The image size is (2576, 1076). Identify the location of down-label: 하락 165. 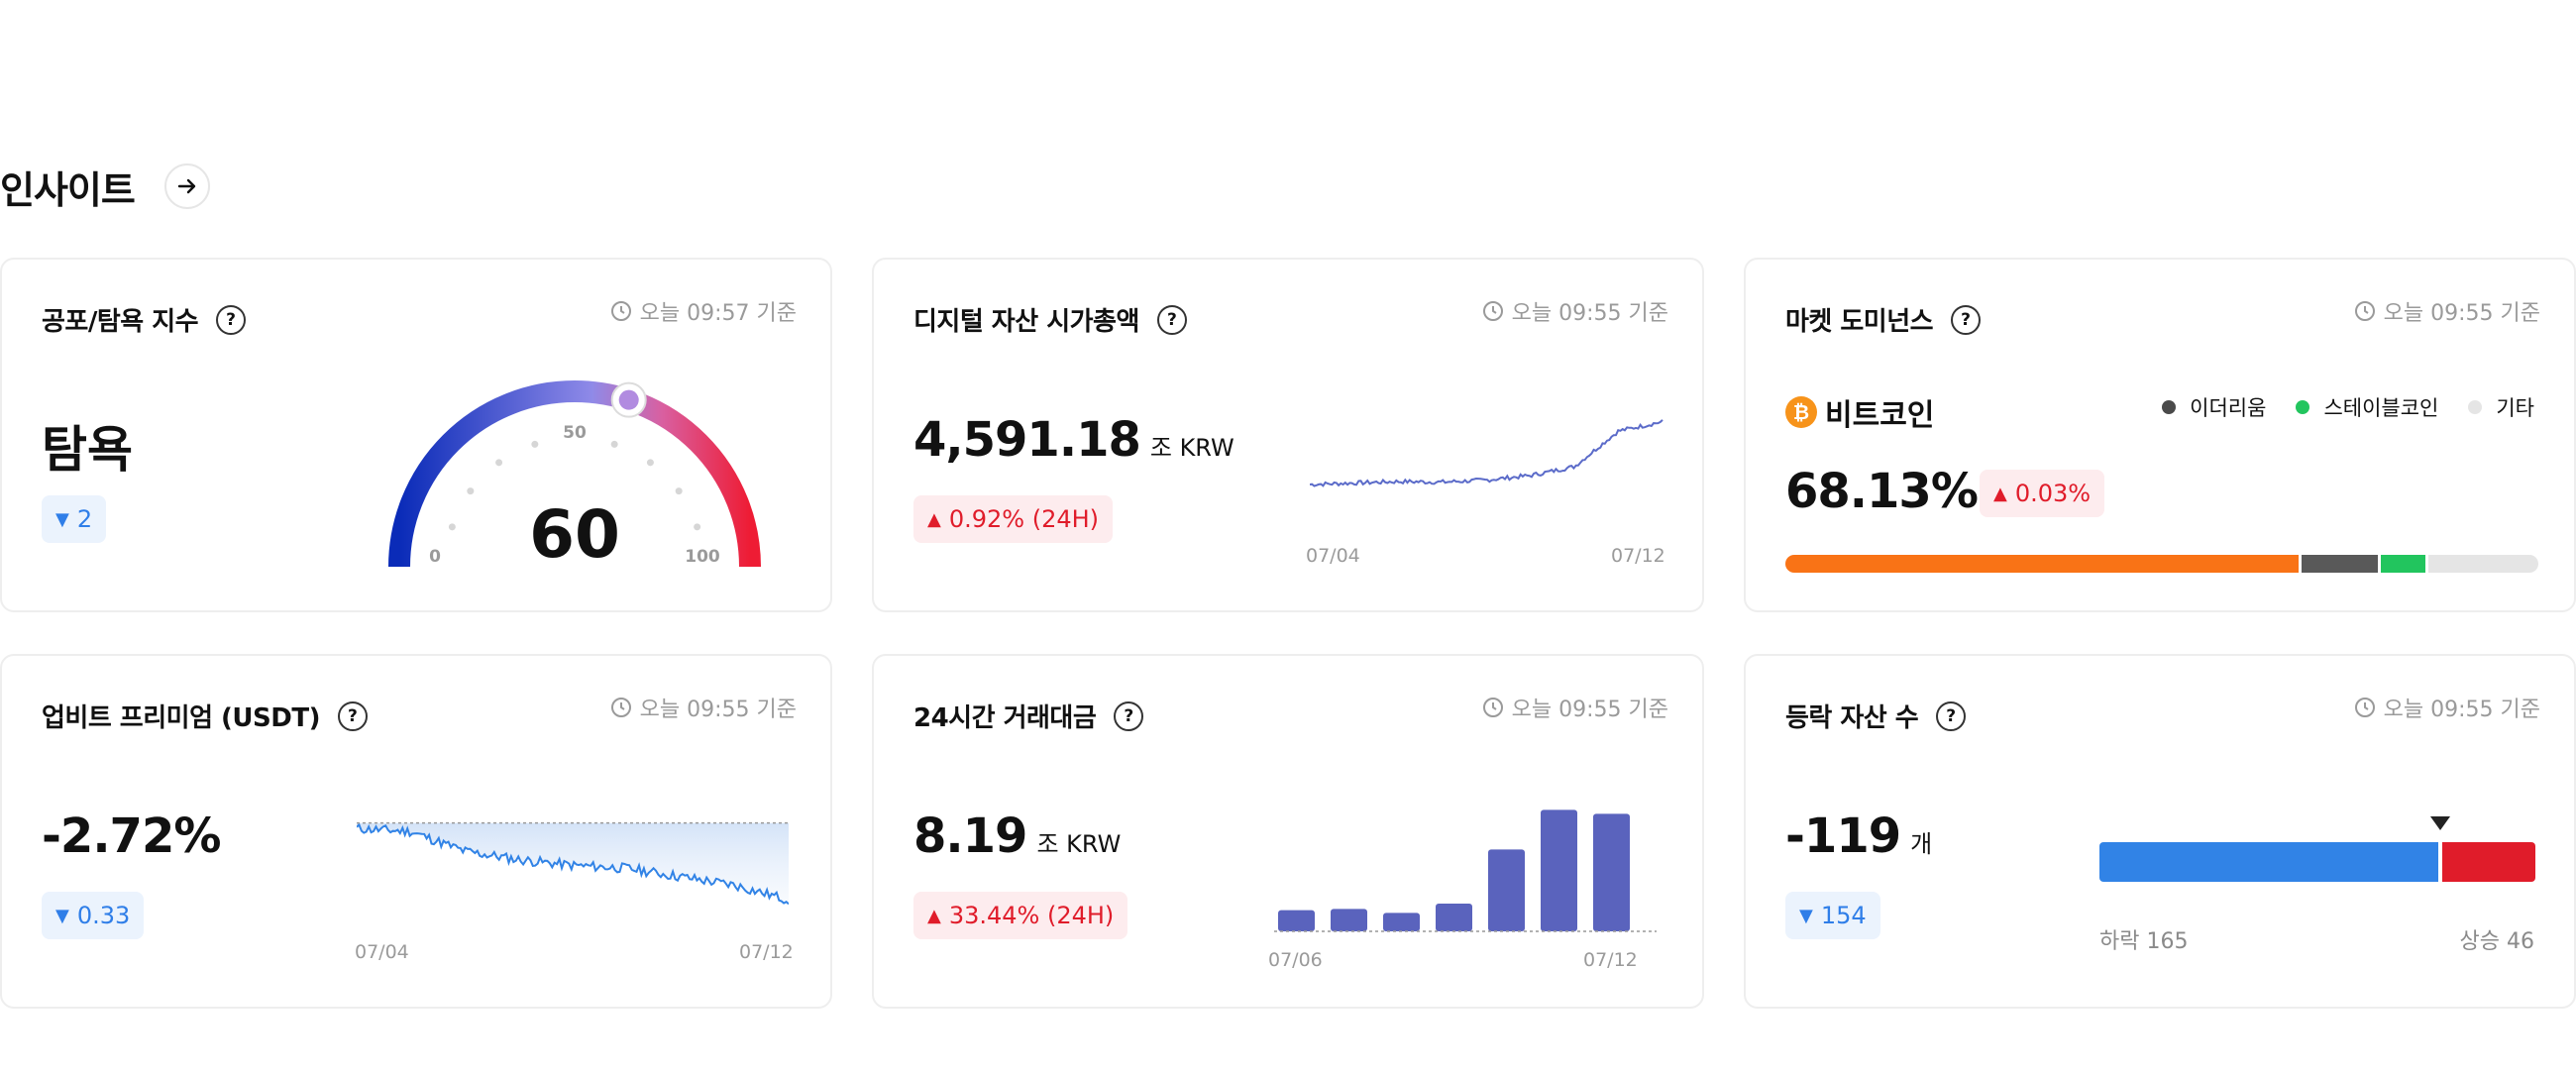
(2144, 941).